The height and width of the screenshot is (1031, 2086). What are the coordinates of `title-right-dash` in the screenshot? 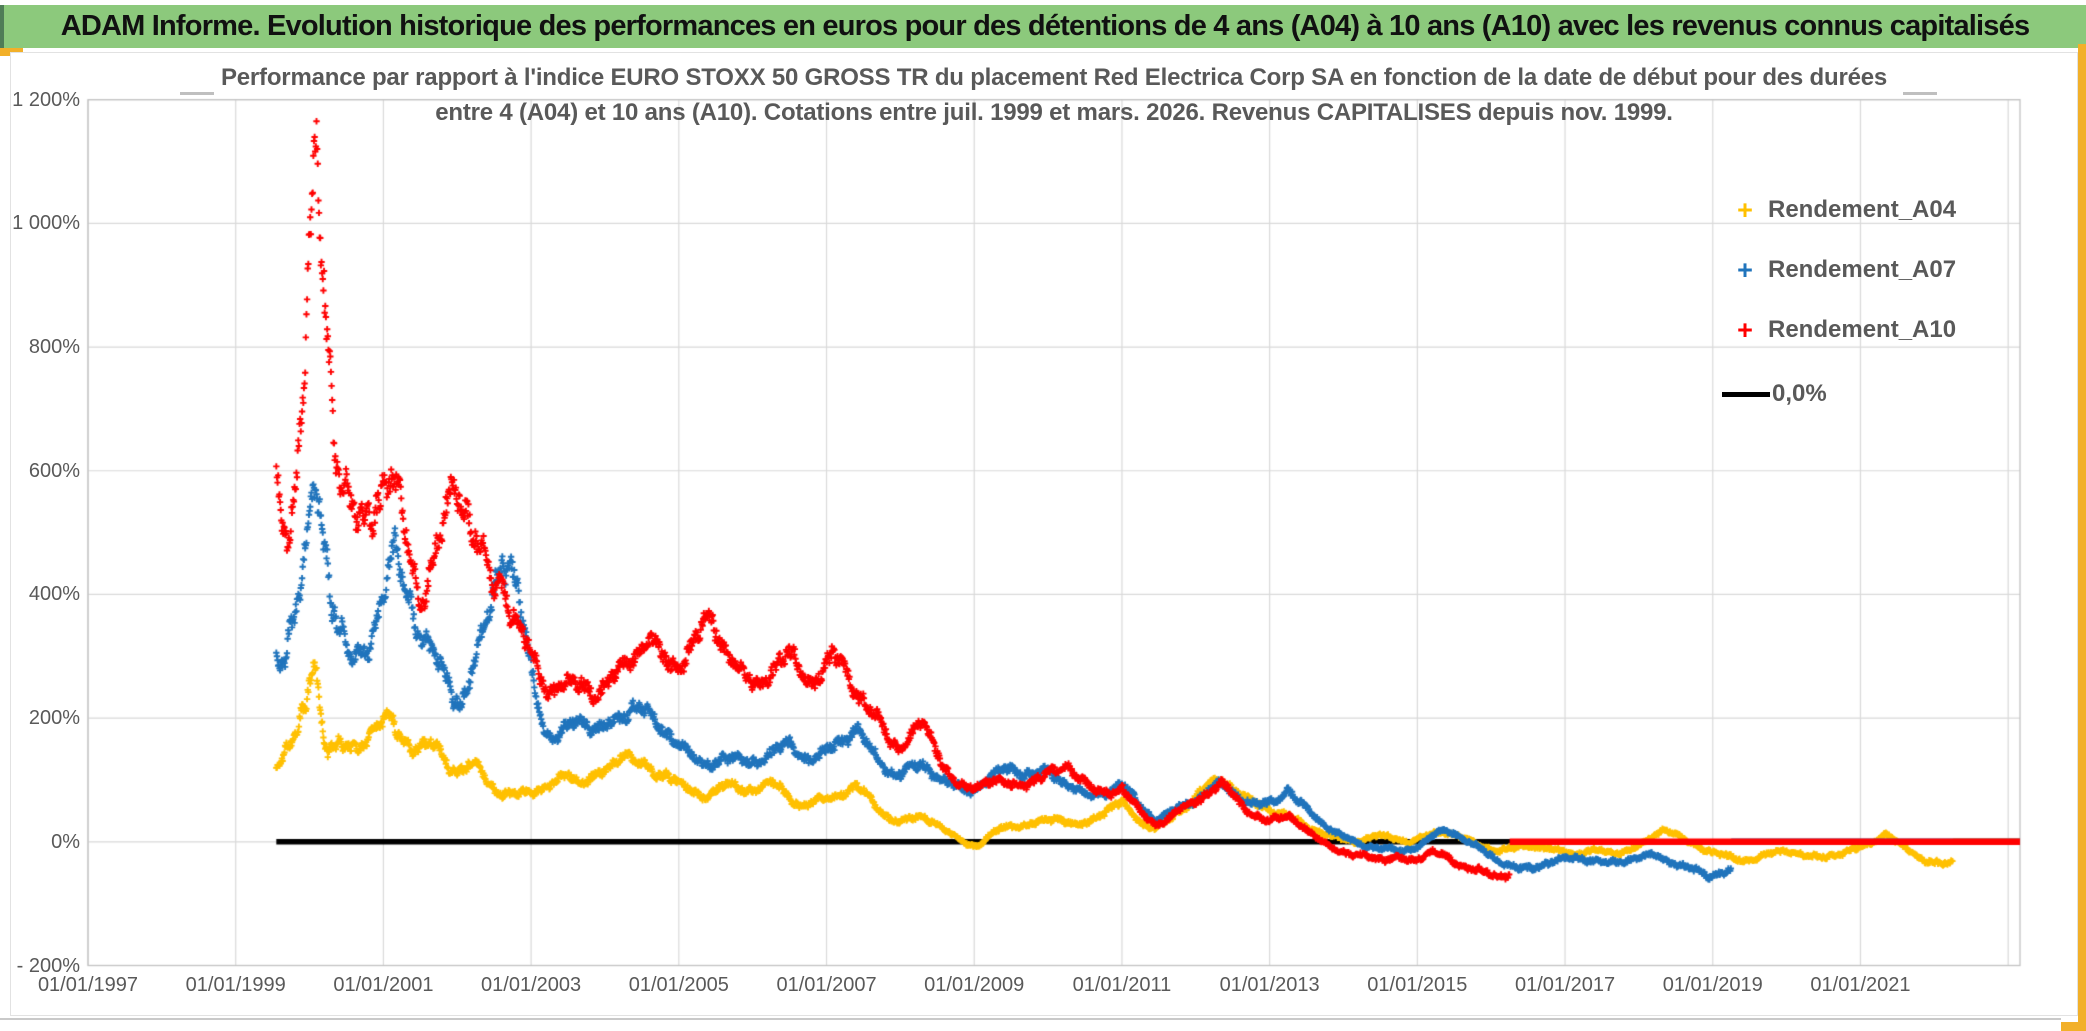 It's located at (1920, 93).